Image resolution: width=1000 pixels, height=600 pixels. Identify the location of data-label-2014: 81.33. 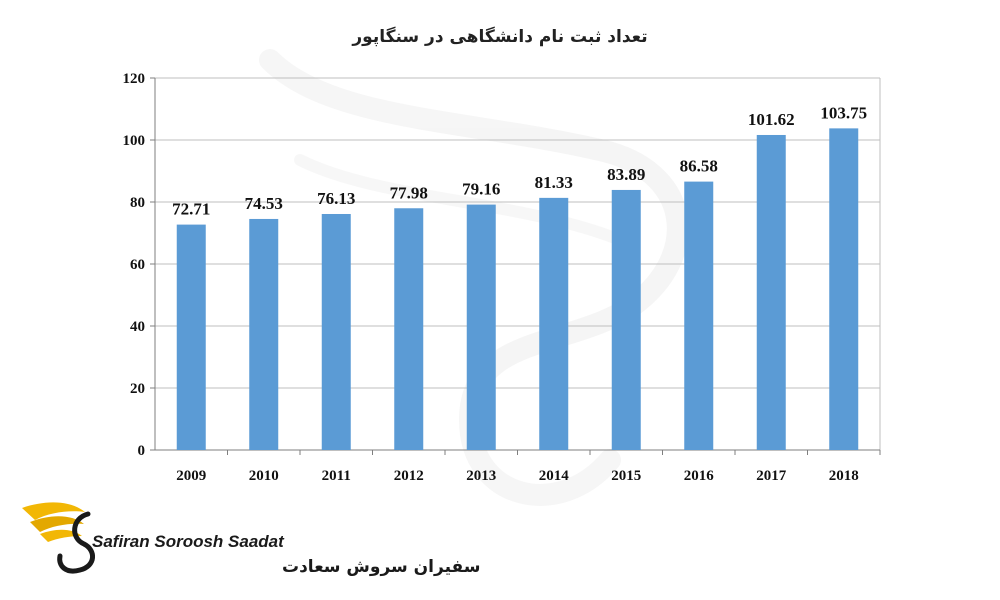
(554, 182).